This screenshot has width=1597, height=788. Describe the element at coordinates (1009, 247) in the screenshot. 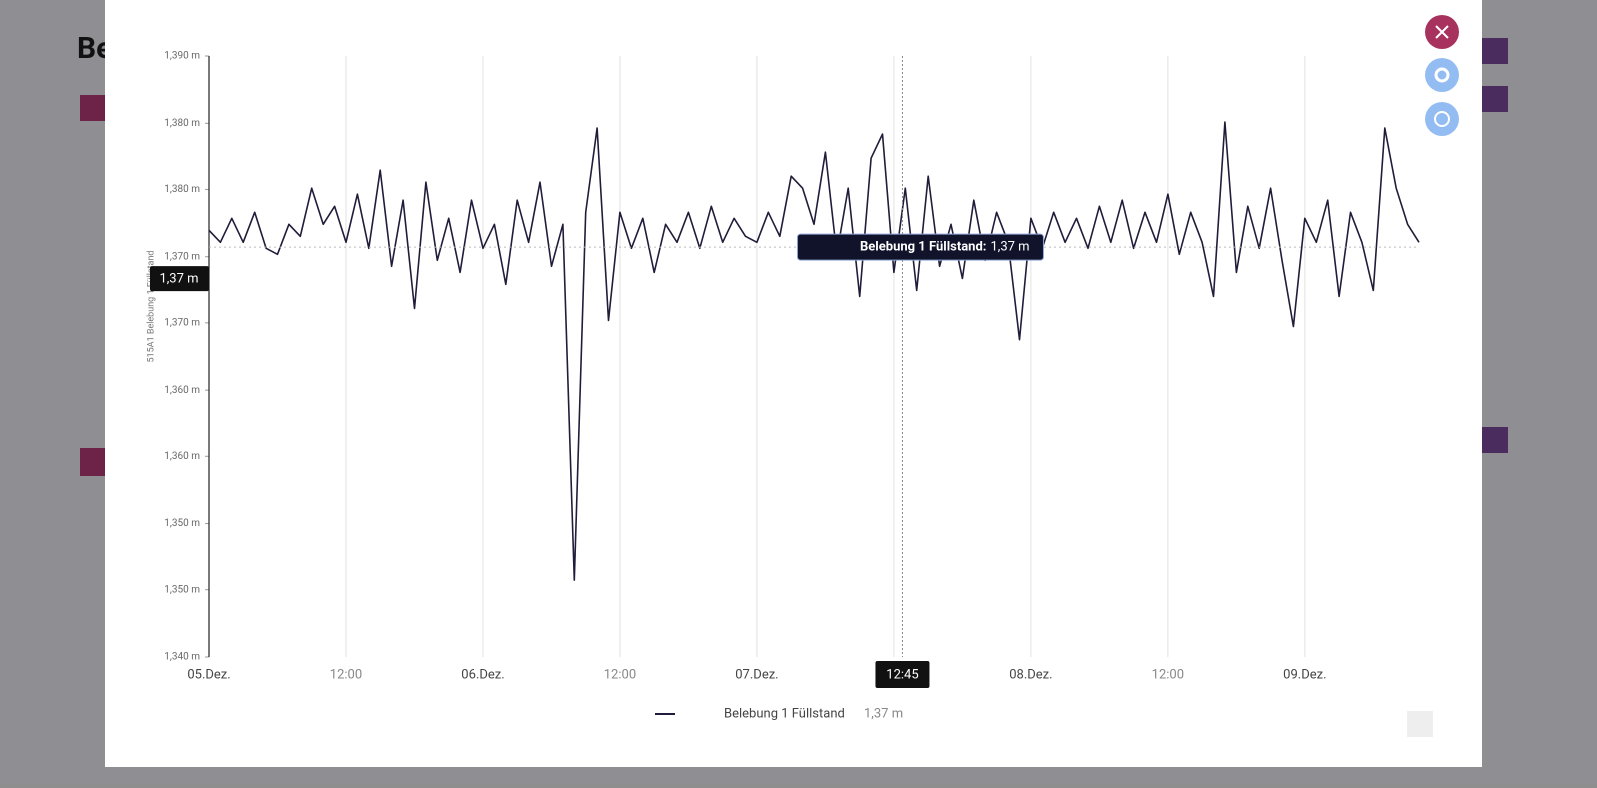

I see `tooltip-value: 1,37 m` at that location.